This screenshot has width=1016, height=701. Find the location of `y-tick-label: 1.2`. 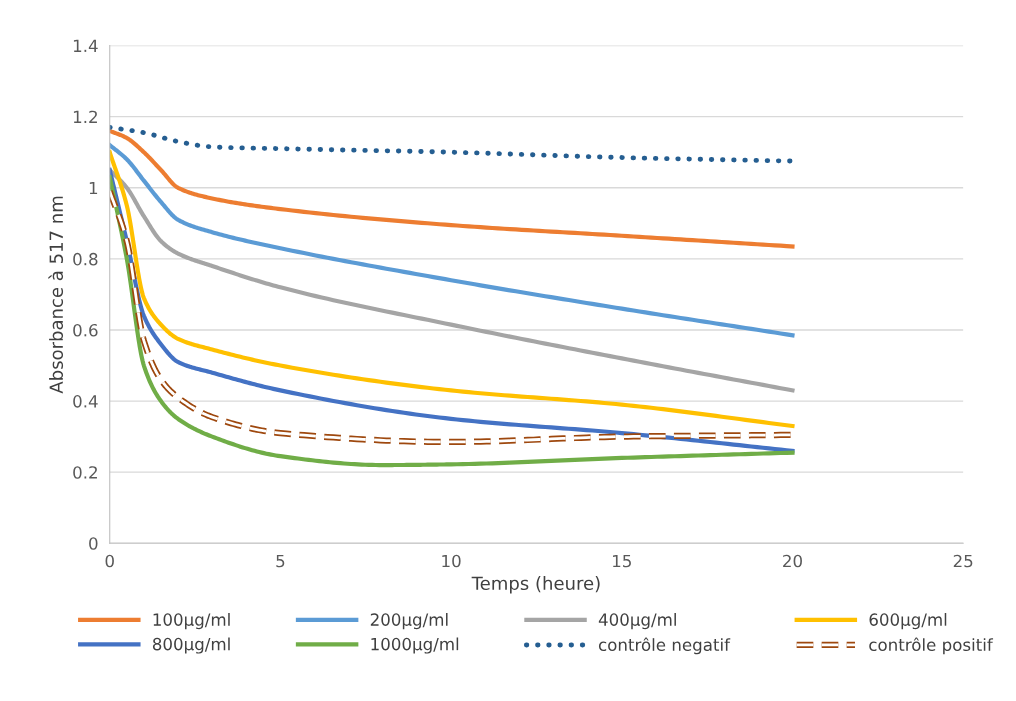

y-tick-label: 1.2 is located at coordinates (85, 116).